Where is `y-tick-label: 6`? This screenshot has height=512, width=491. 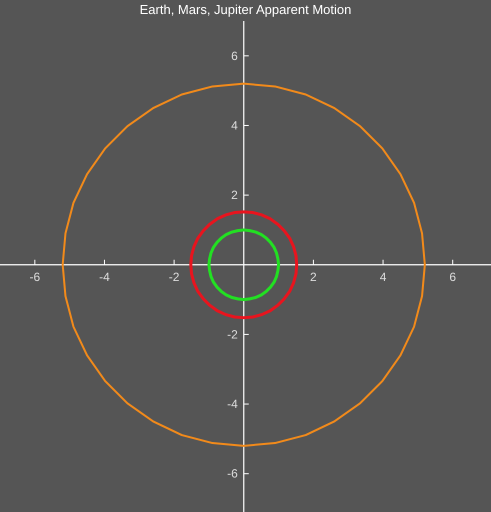
y-tick-label: 6 is located at coordinates (234, 55).